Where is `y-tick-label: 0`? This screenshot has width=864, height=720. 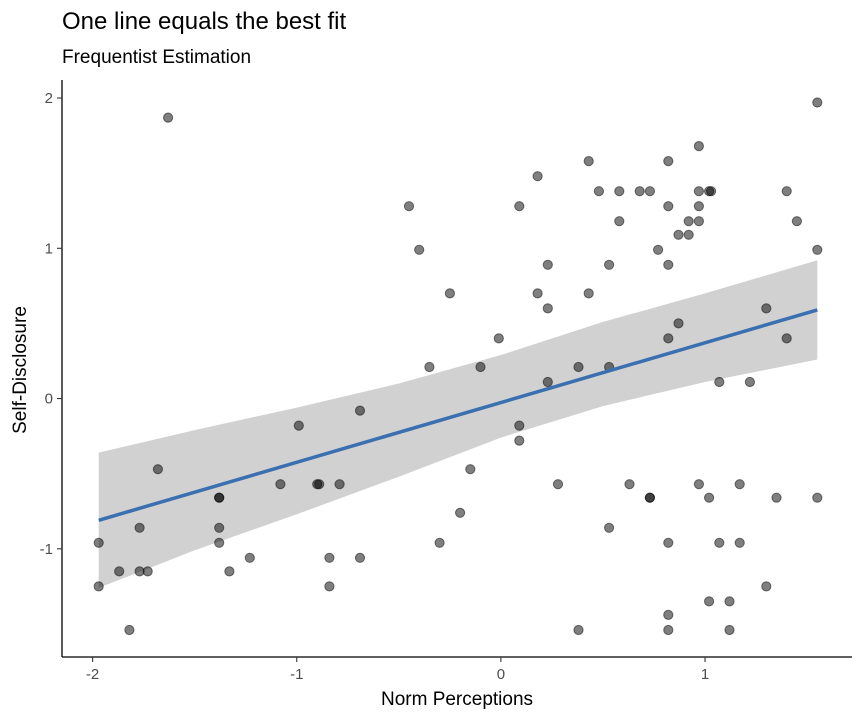
y-tick-label: 0 is located at coordinates (49, 399).